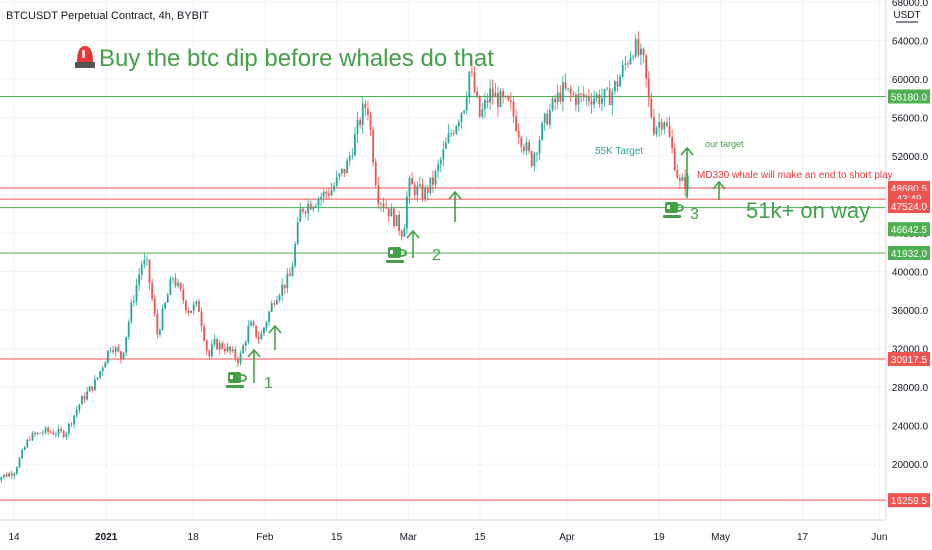  I want to click on x-tick-label: 19, so click(660, 537).